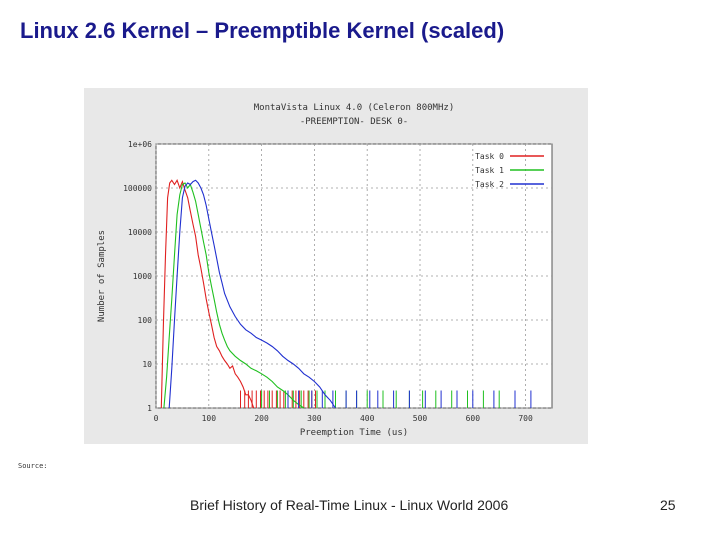 This screenshot has width=720, height=540. What do you see at coordinates (149, 408) in the screenshot?
I see `y-tick-label: 1` at bounding box center [149, 408].